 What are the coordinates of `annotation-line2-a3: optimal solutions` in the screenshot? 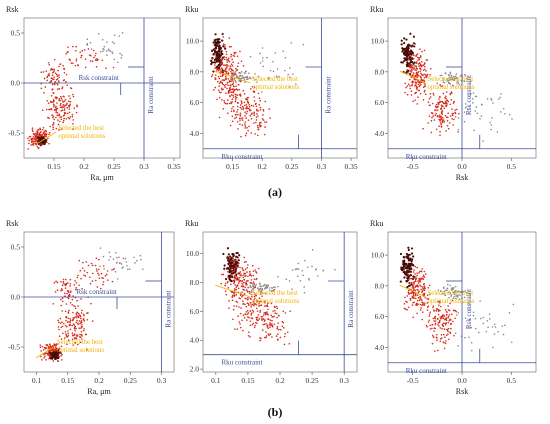 It's located at (450, 87).